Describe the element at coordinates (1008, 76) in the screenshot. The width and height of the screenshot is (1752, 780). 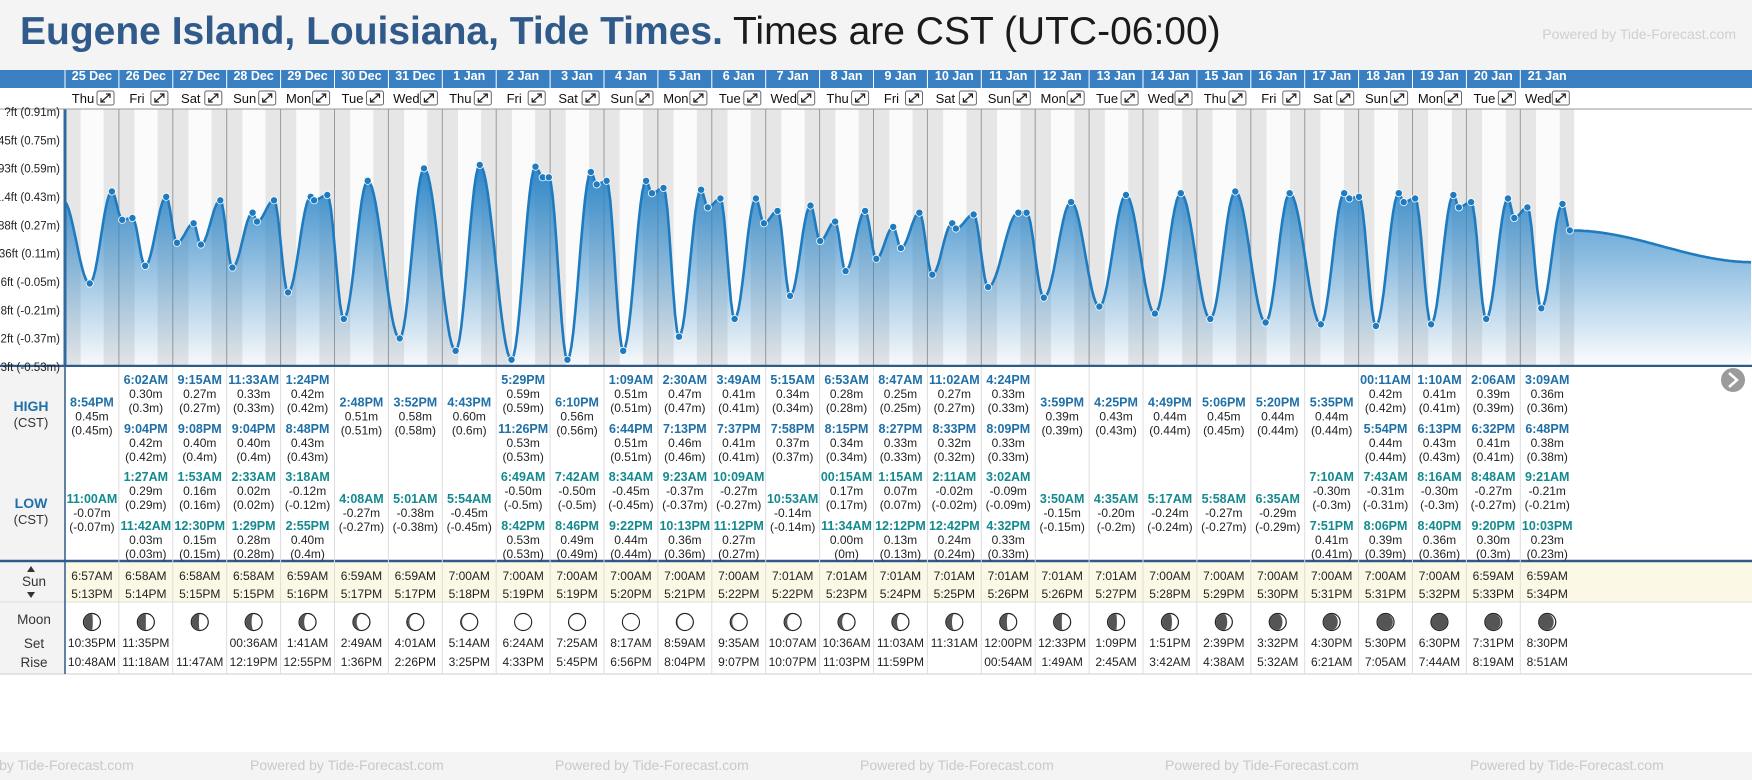
I see `date-label: 11 Jan` at that location.